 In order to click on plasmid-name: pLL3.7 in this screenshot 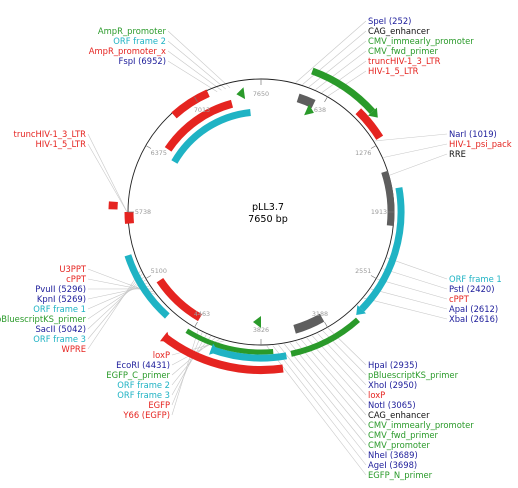, I will do `click(268, 207)`.